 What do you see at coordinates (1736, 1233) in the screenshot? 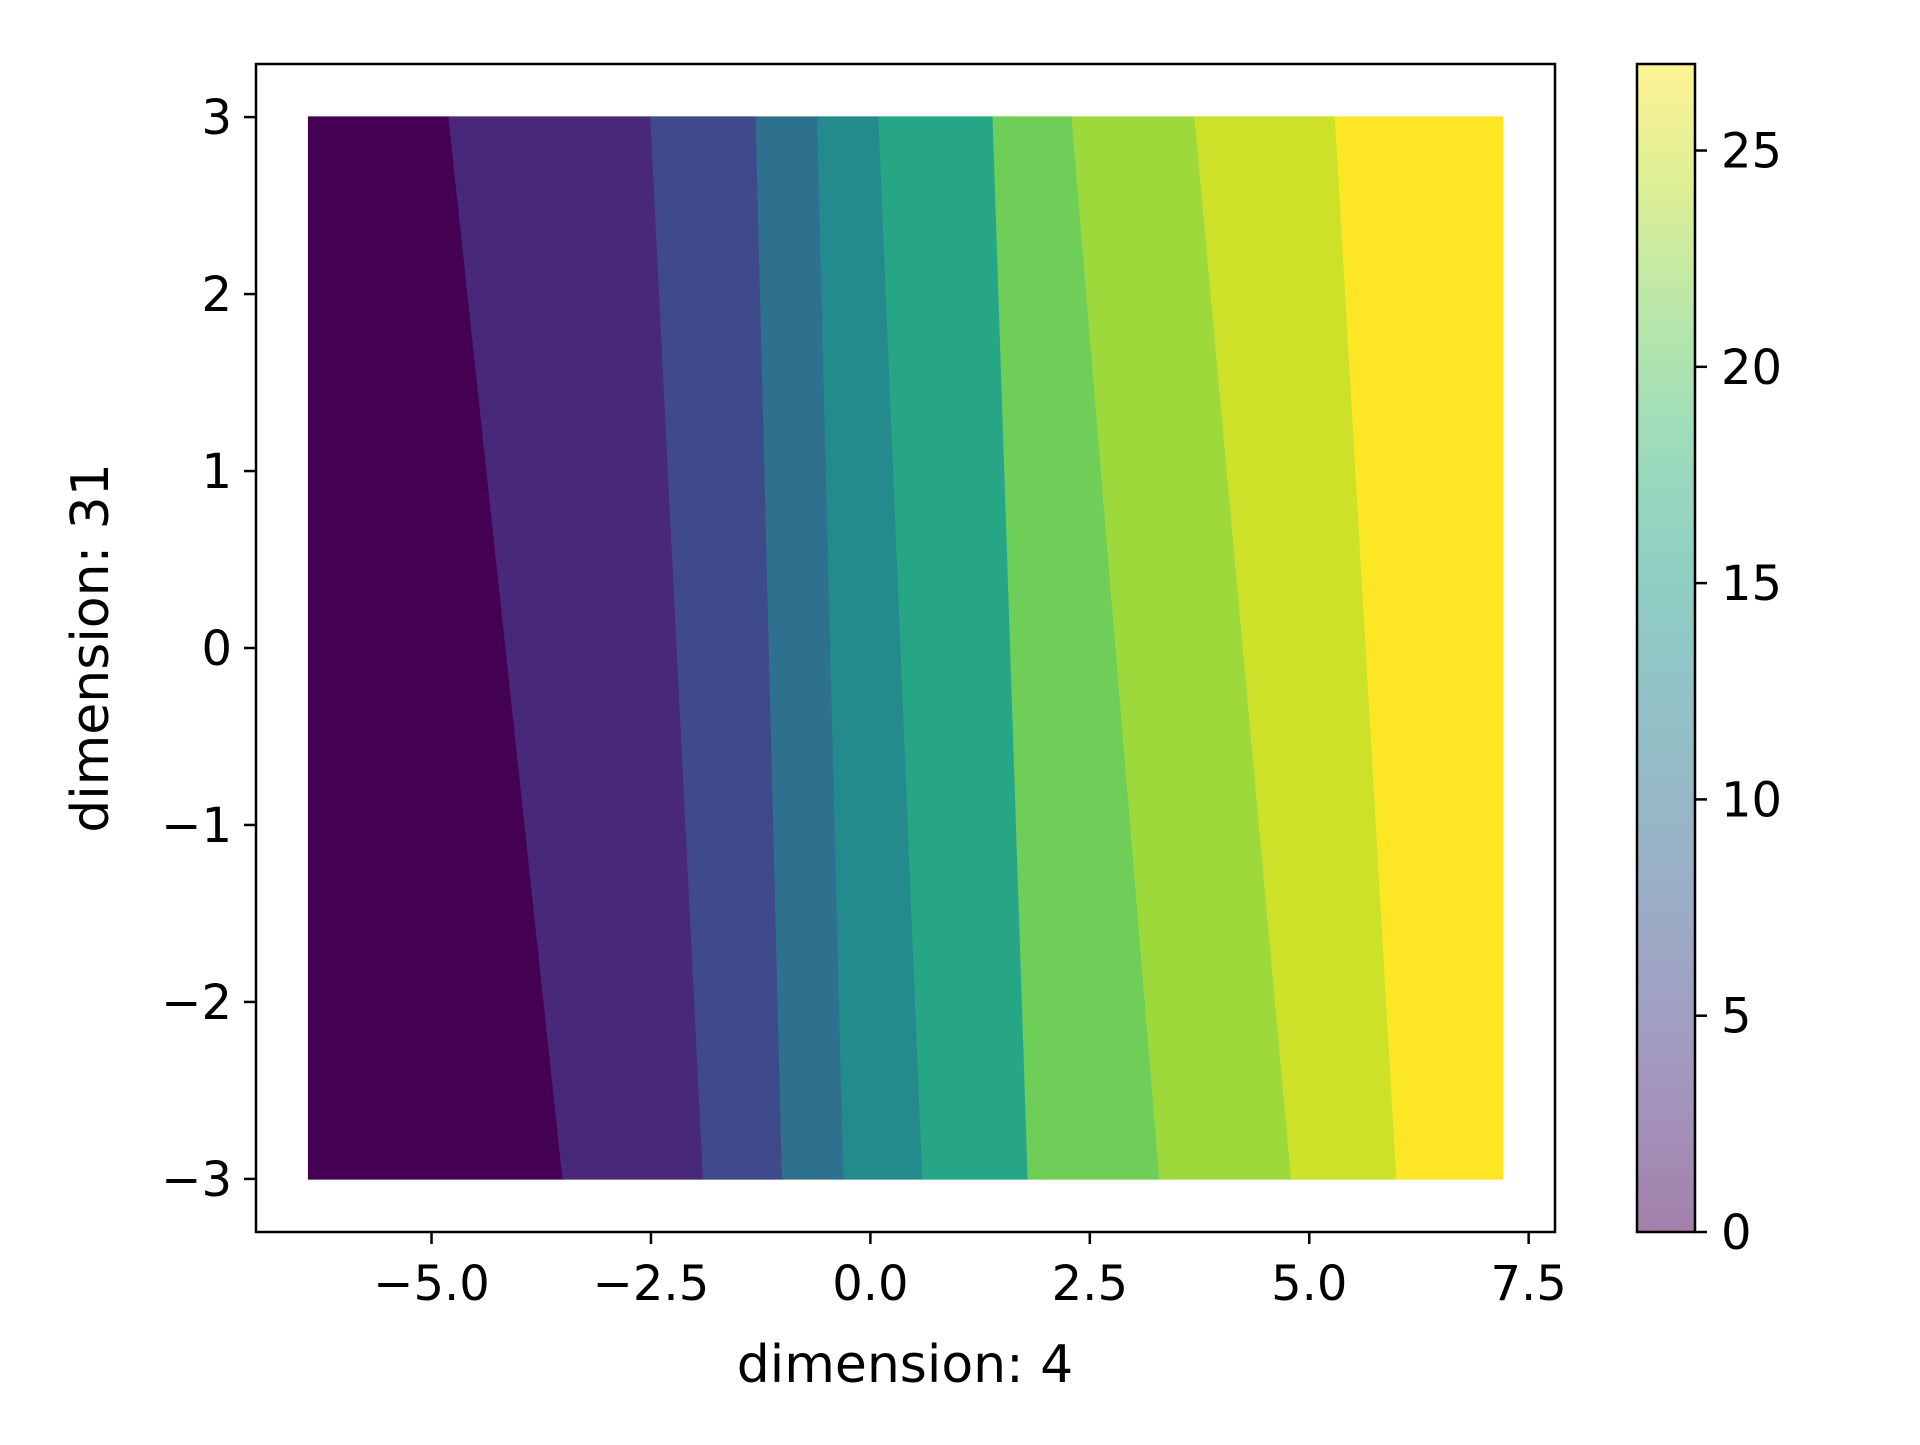
I see `colorbar-tick-label: 0` at bounding box center [1736, 1233].